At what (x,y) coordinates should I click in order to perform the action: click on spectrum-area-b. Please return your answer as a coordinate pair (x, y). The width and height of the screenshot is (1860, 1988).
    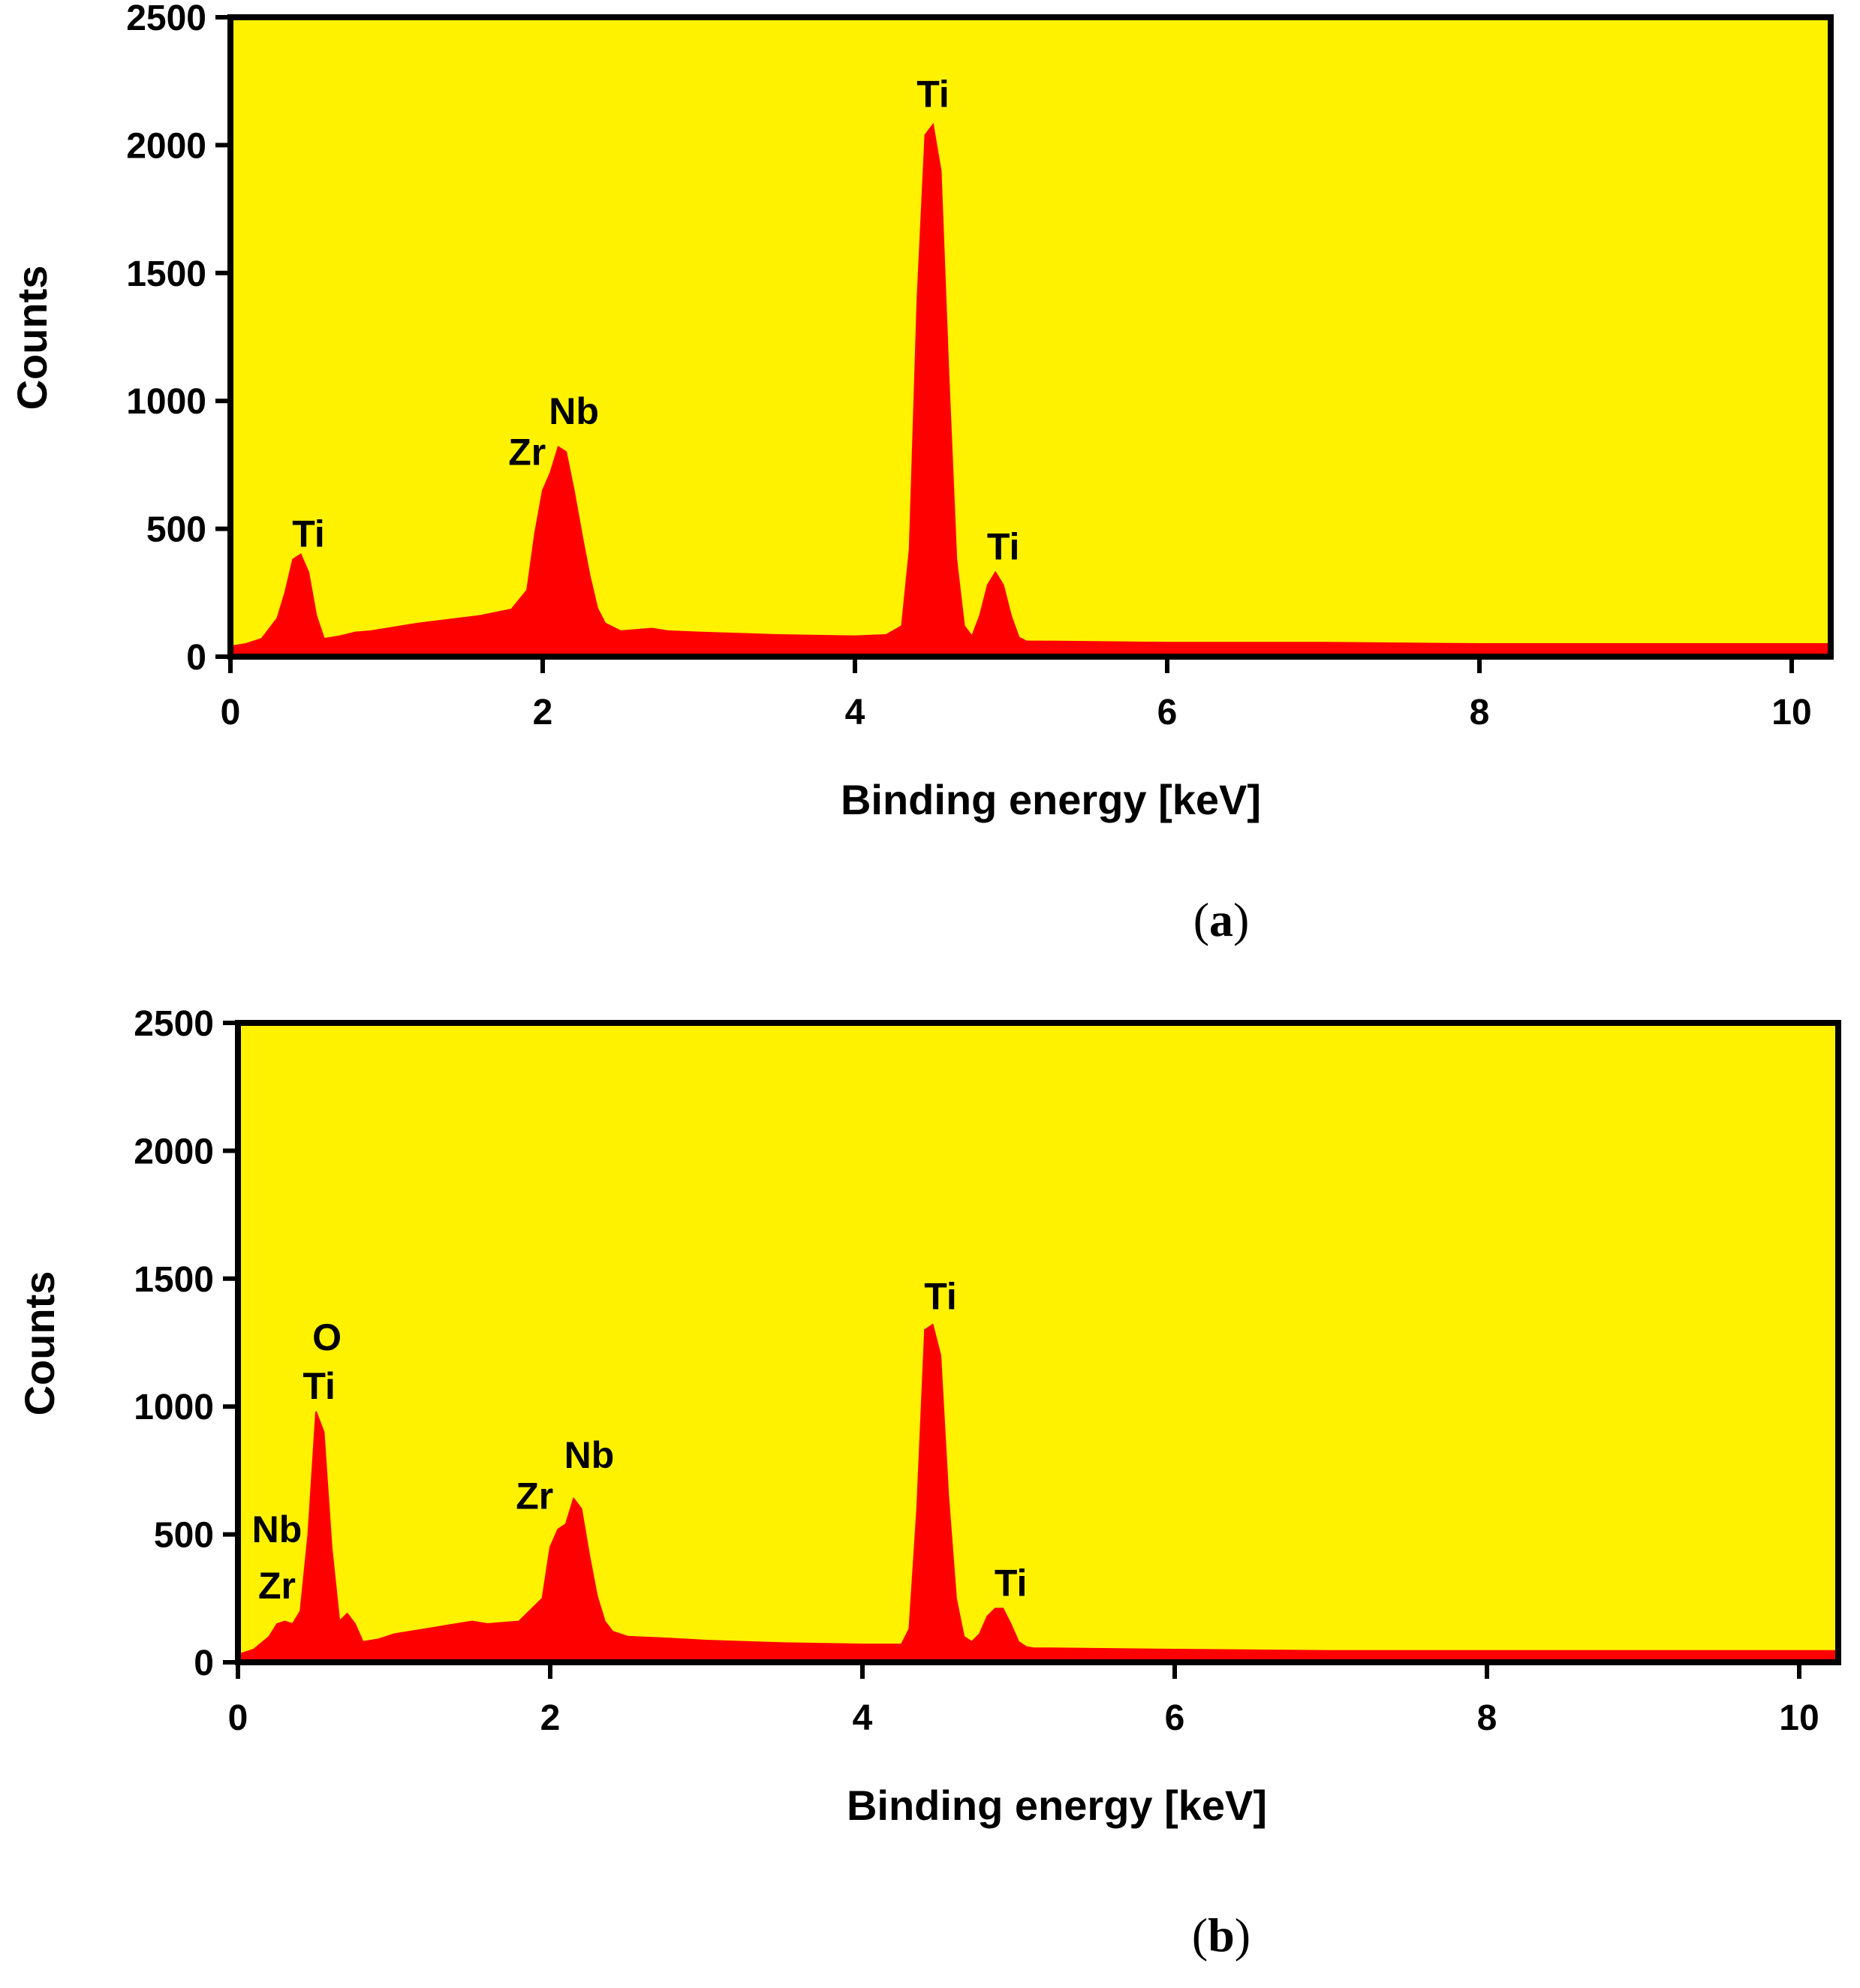
    Looking at the image, I should click on (1038, 1493).